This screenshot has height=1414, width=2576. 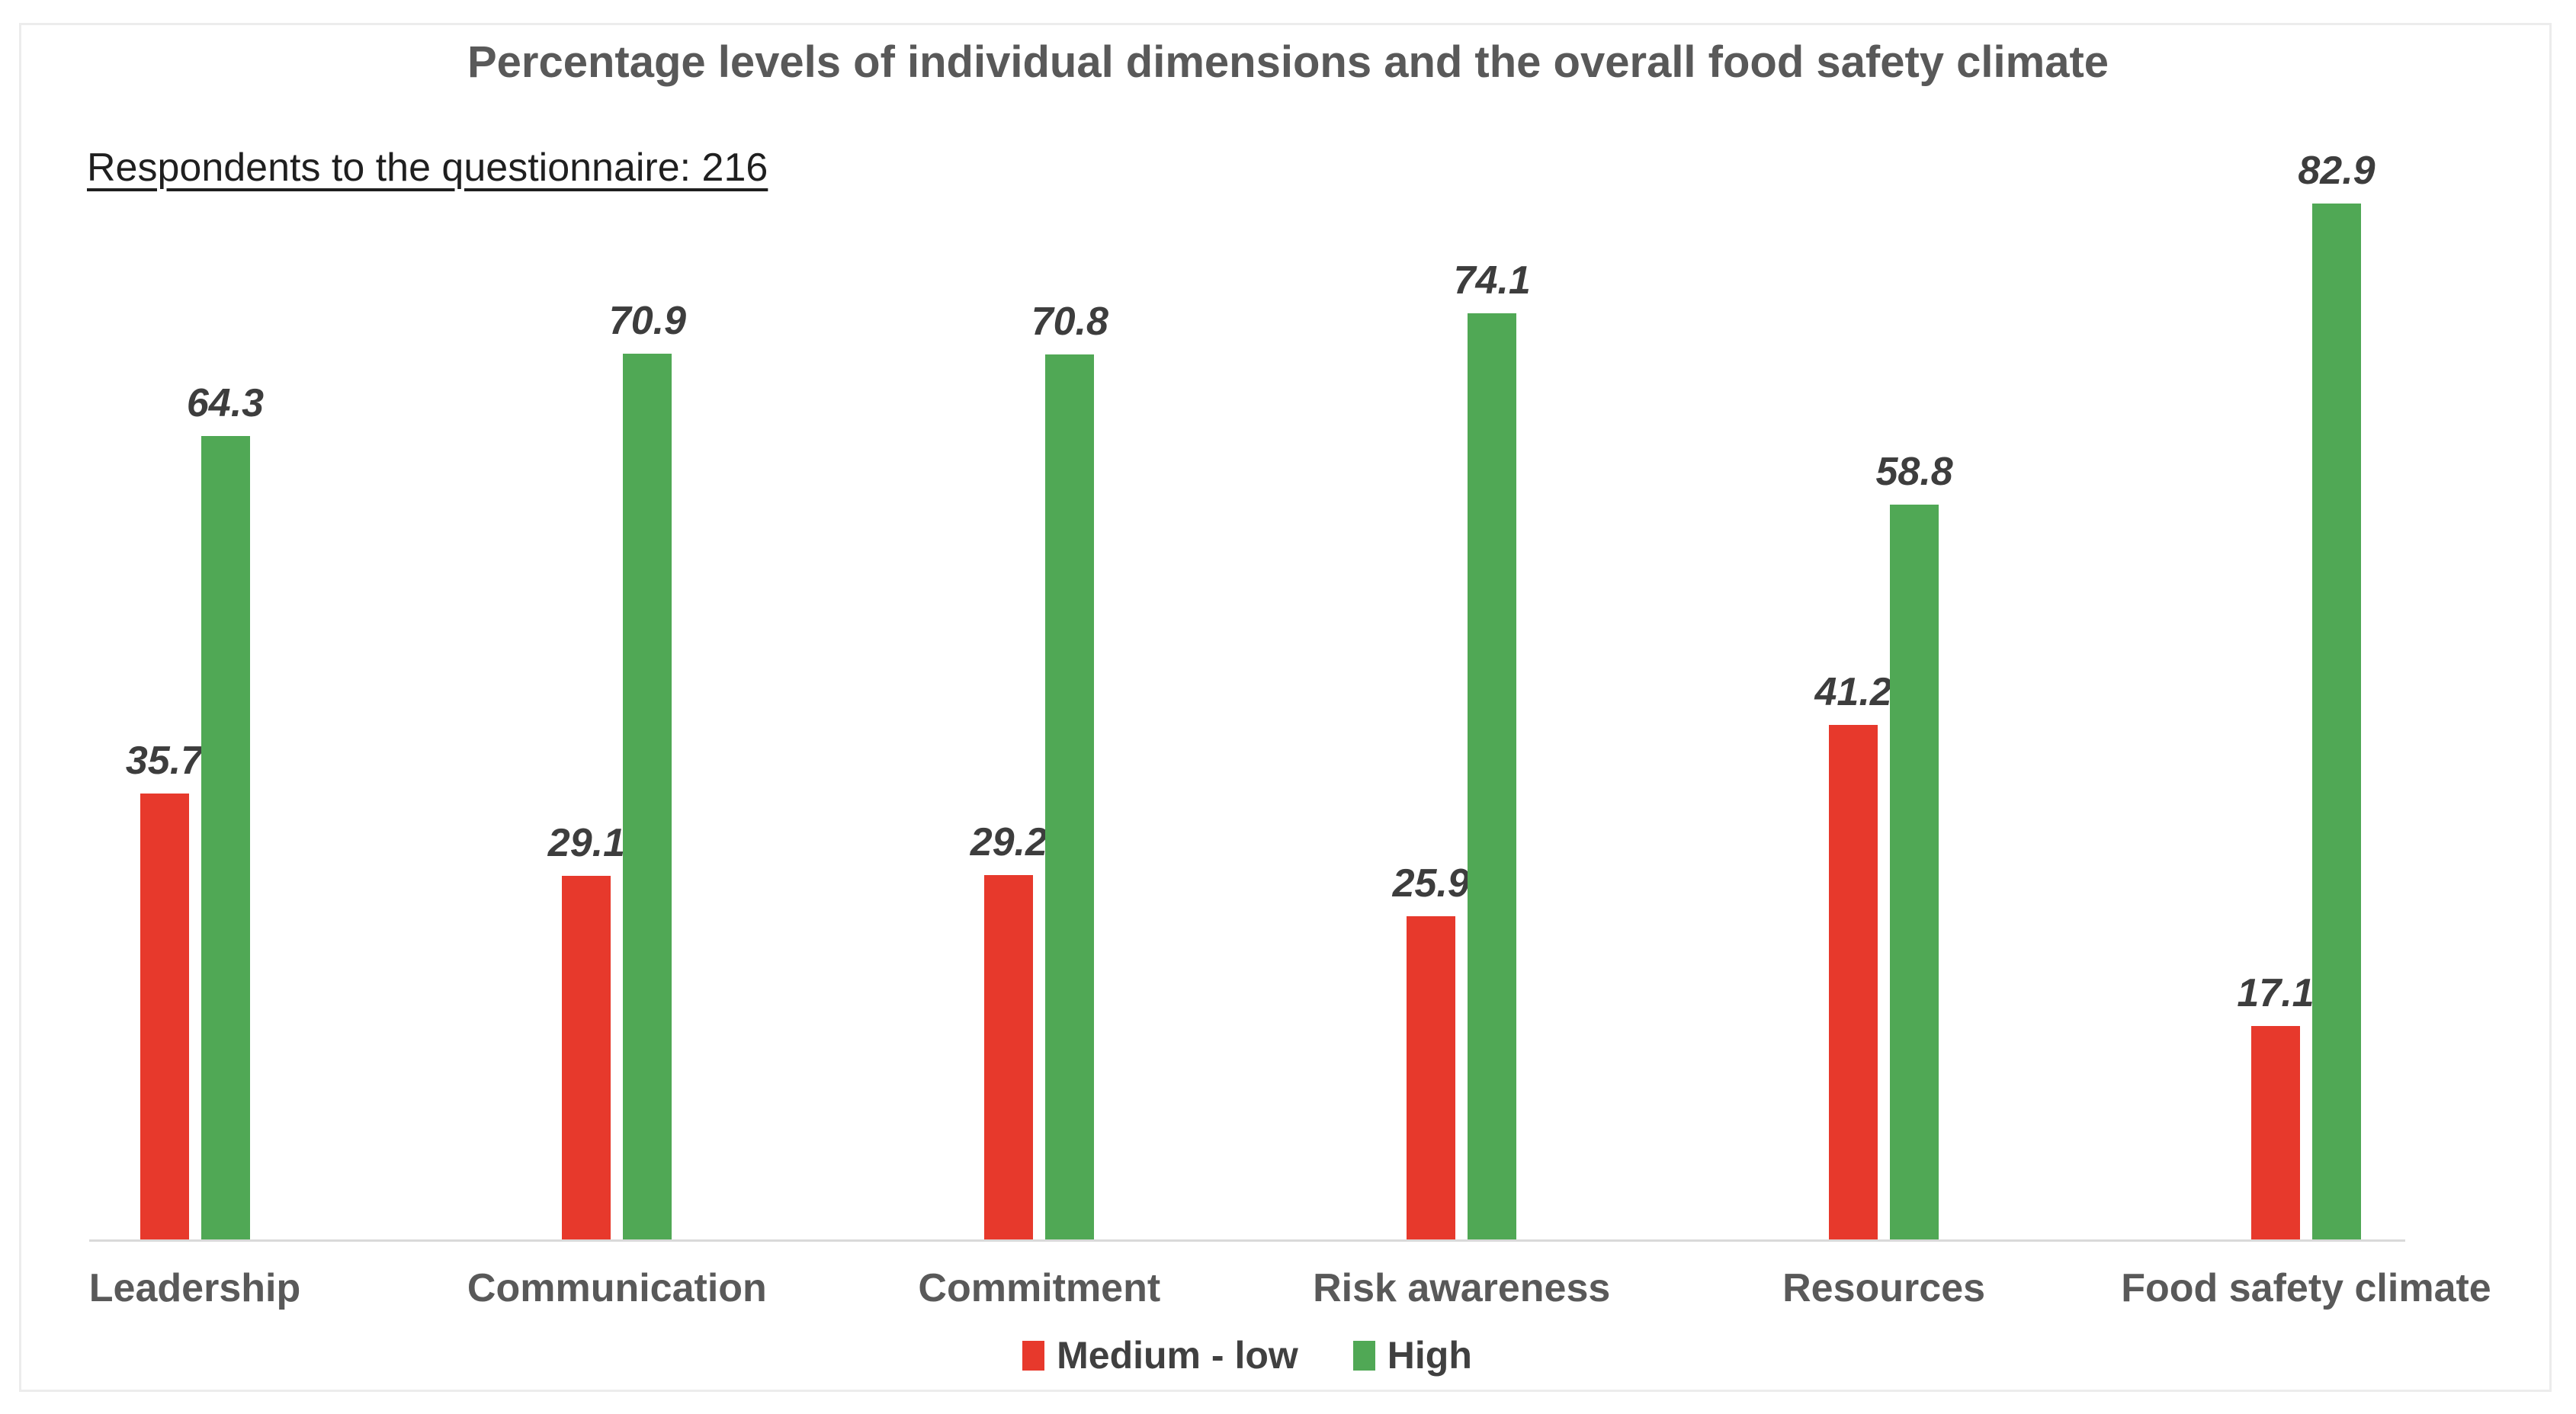 What do you see at coordinates (1363, 1356) in the screenshot?
I see `legend-swatch-high` at bounding box center [1363, 1356].